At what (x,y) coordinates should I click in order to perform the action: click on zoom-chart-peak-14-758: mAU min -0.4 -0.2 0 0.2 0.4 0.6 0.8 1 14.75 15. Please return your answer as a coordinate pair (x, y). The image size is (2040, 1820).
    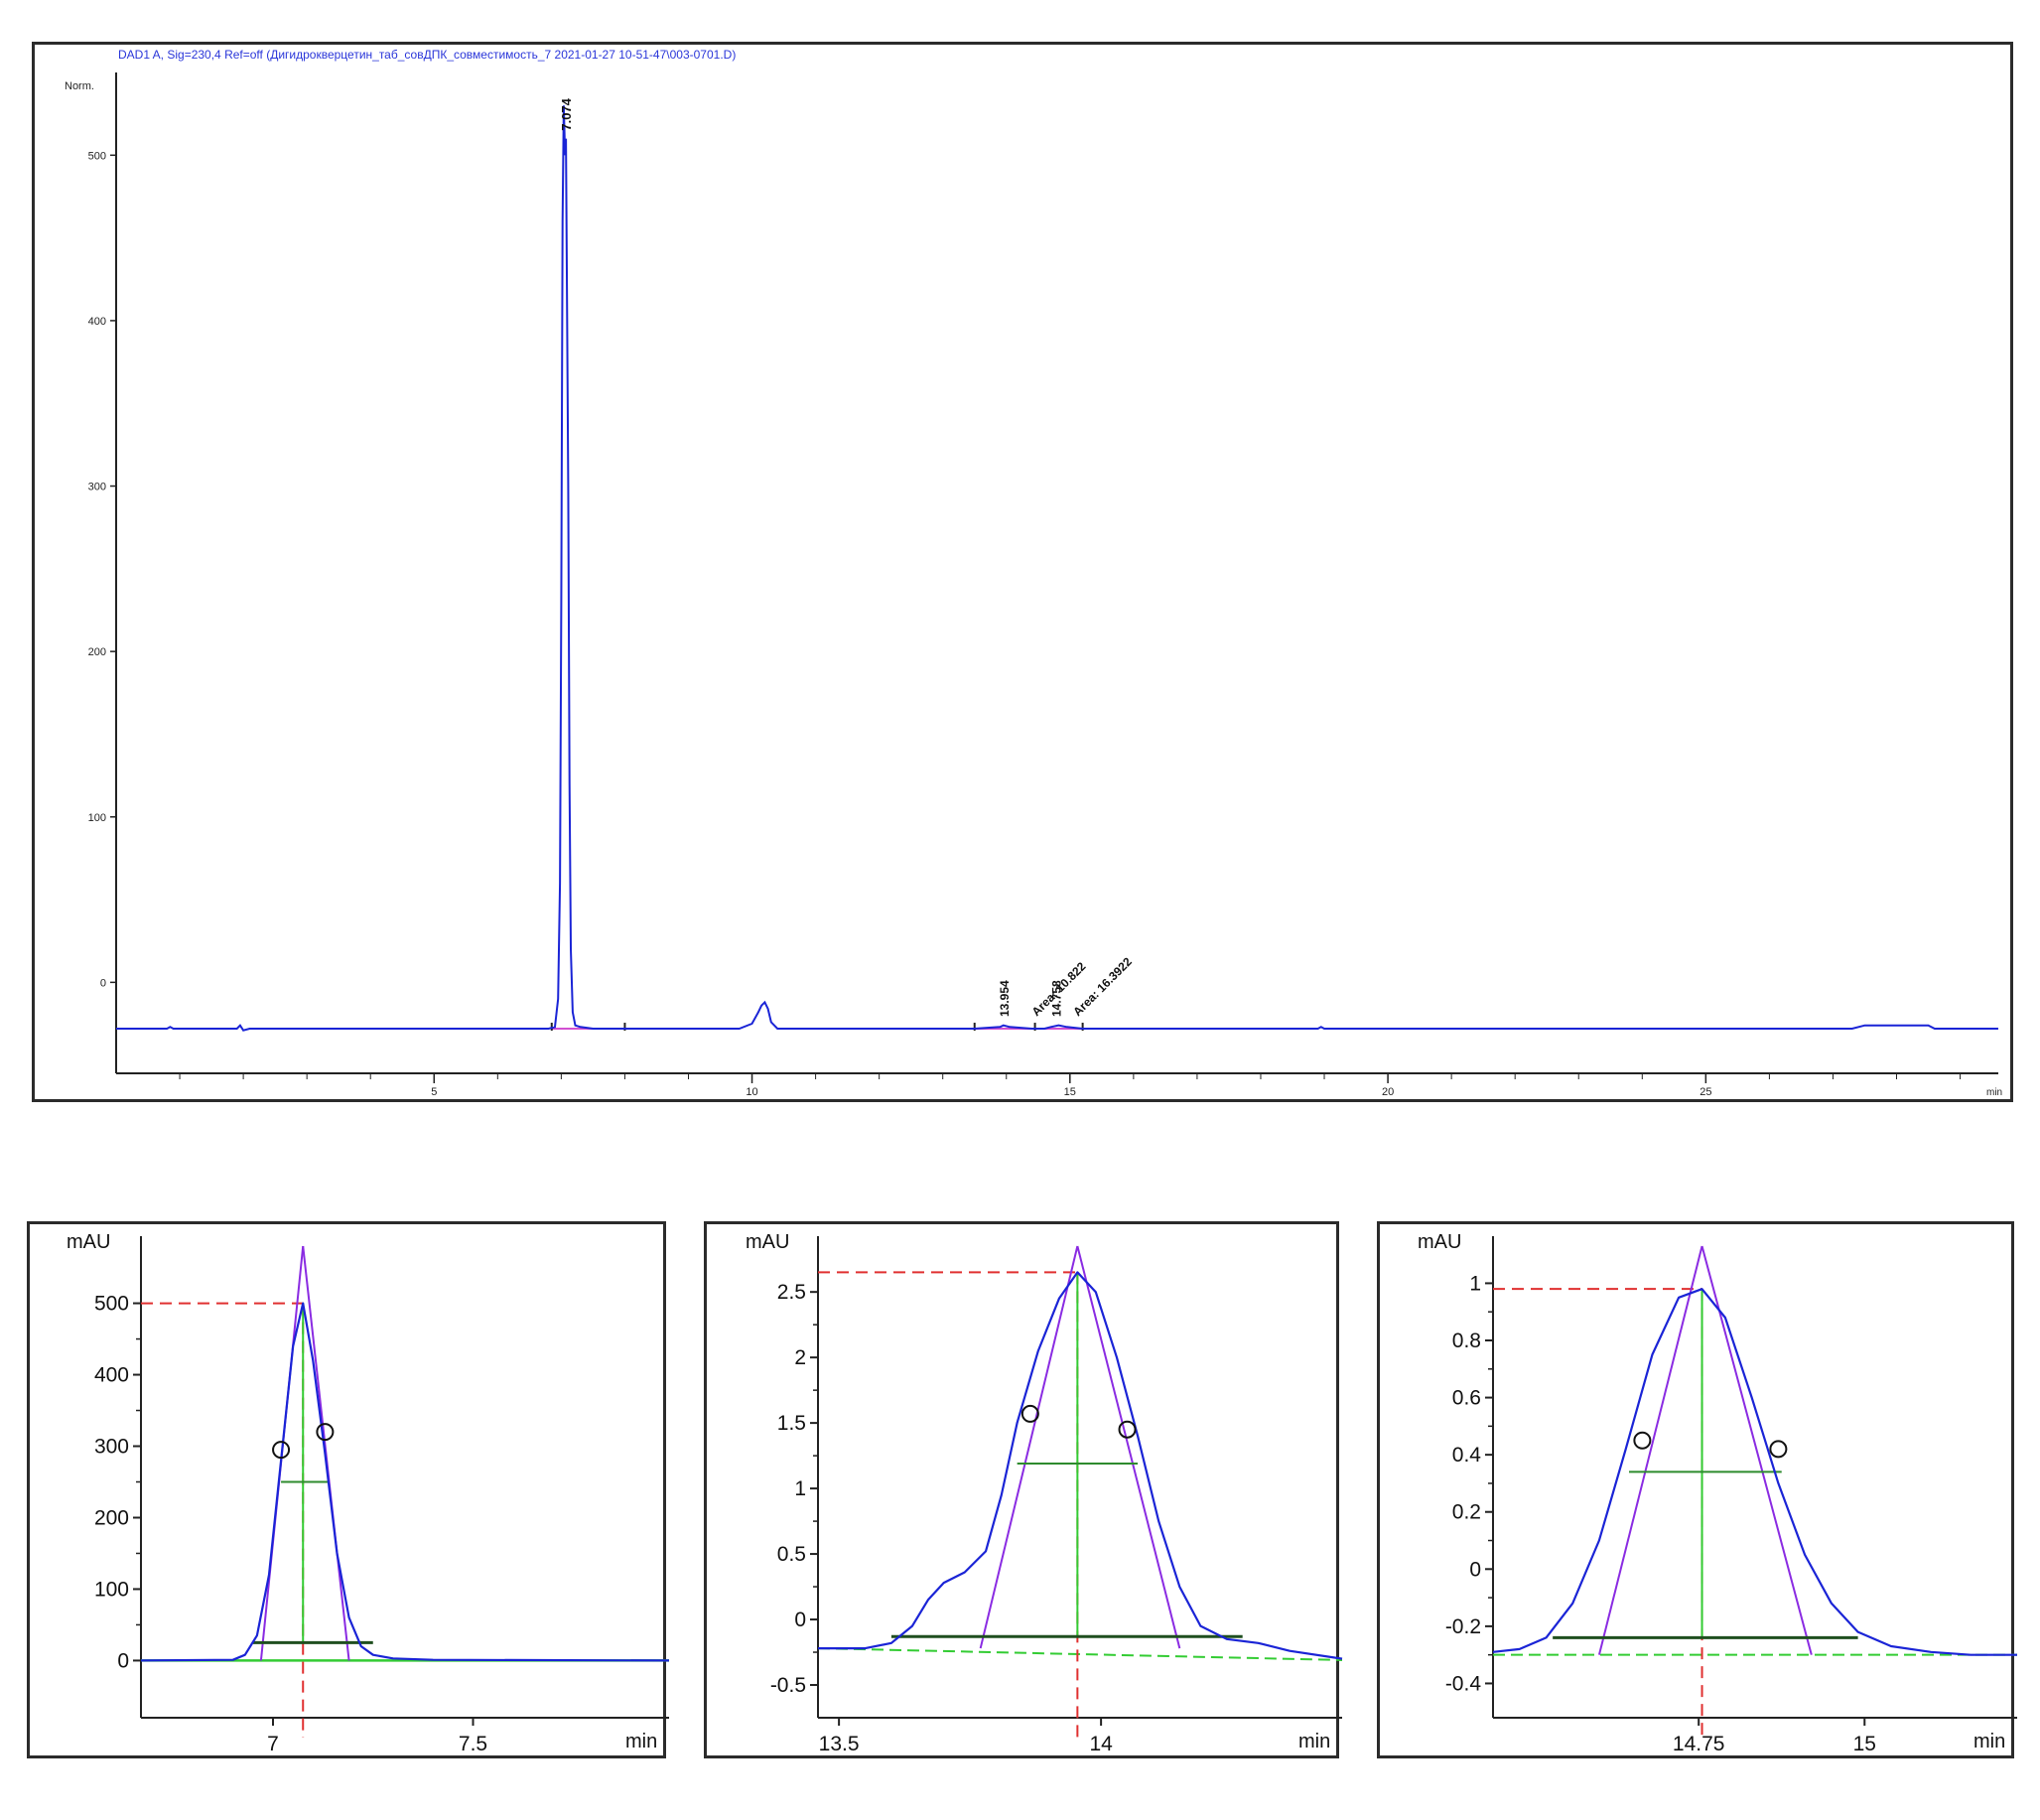
    Looking at the image, I should click on (1717, 1493).